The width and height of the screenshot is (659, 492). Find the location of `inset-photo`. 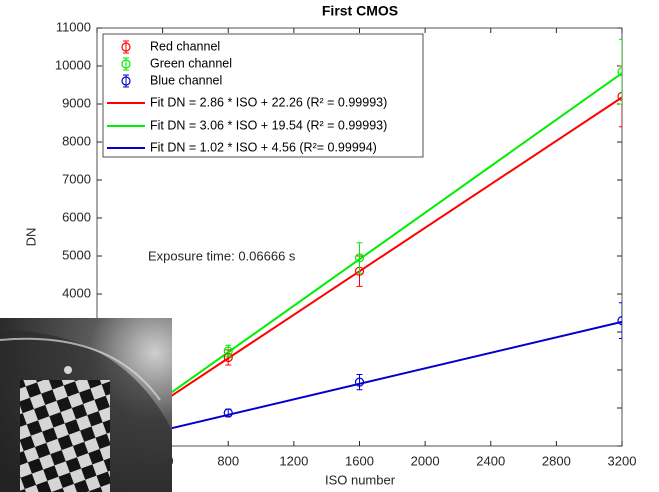

inset-photo is located at coordinates (86, 405).